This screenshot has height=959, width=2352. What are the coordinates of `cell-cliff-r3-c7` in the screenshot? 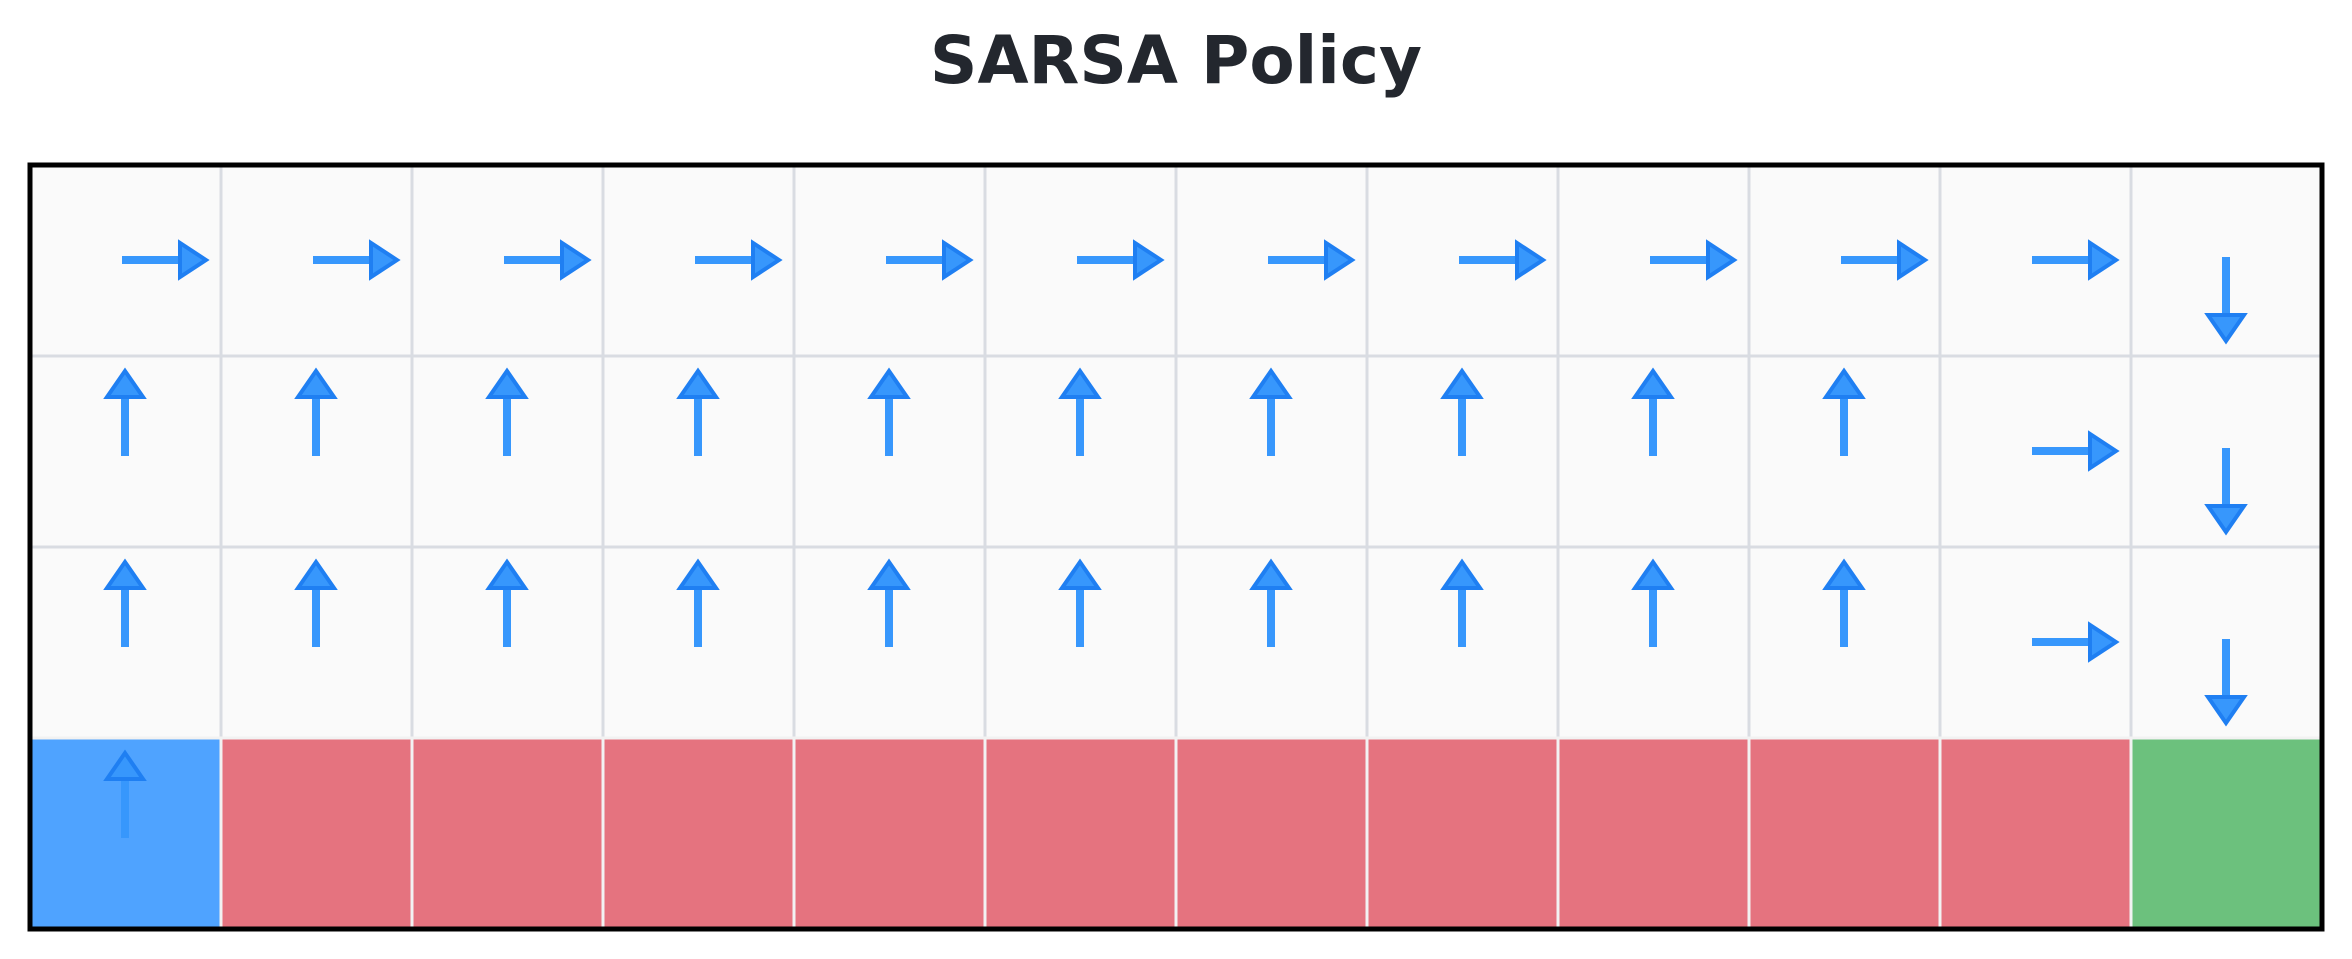 It's located at (1462, 833).